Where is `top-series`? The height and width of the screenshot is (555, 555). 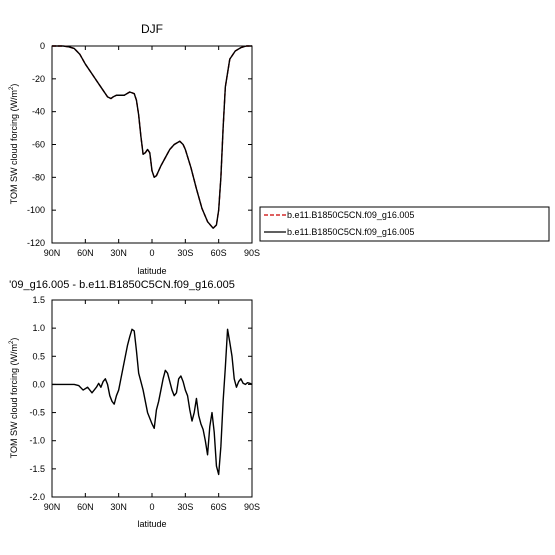
top-series is located at coordinates (152, 137).